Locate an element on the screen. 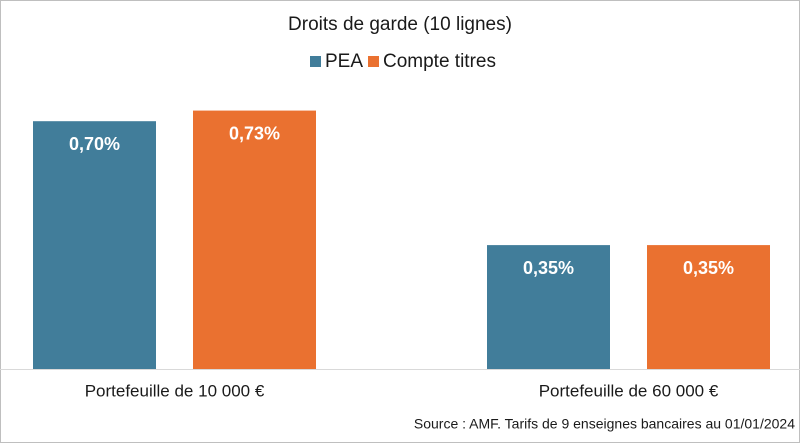 The width and height of the screenshot is (800, 443). legend-label: PEA is located at coordinates (344, 61).